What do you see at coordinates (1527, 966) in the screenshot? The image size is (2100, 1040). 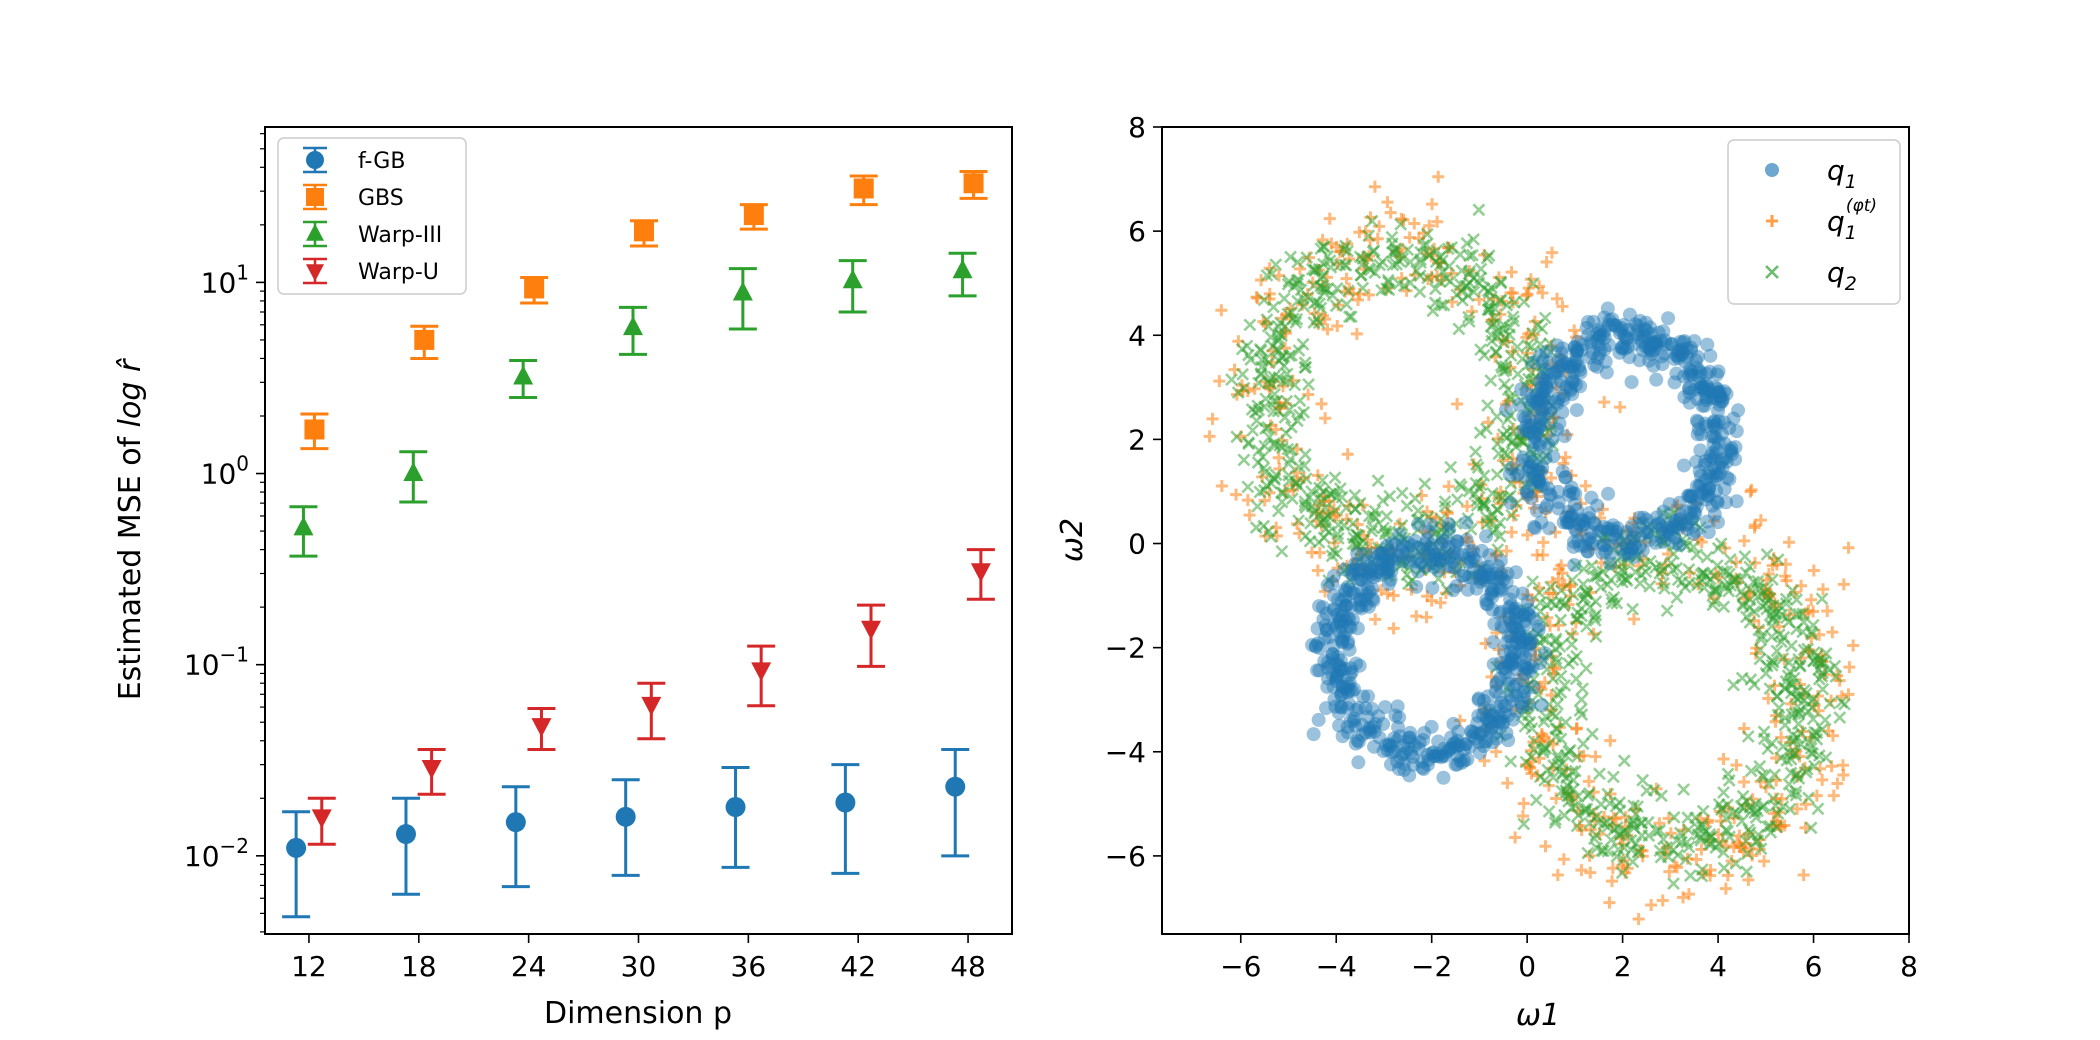 I see `x-tick-label: 0` at bounding box center [1527, 966].